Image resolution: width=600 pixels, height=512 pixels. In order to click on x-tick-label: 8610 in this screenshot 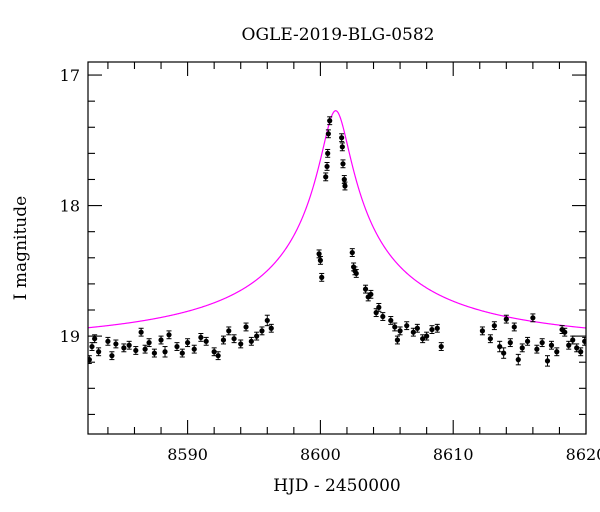, I will do `click(453, 454)`.